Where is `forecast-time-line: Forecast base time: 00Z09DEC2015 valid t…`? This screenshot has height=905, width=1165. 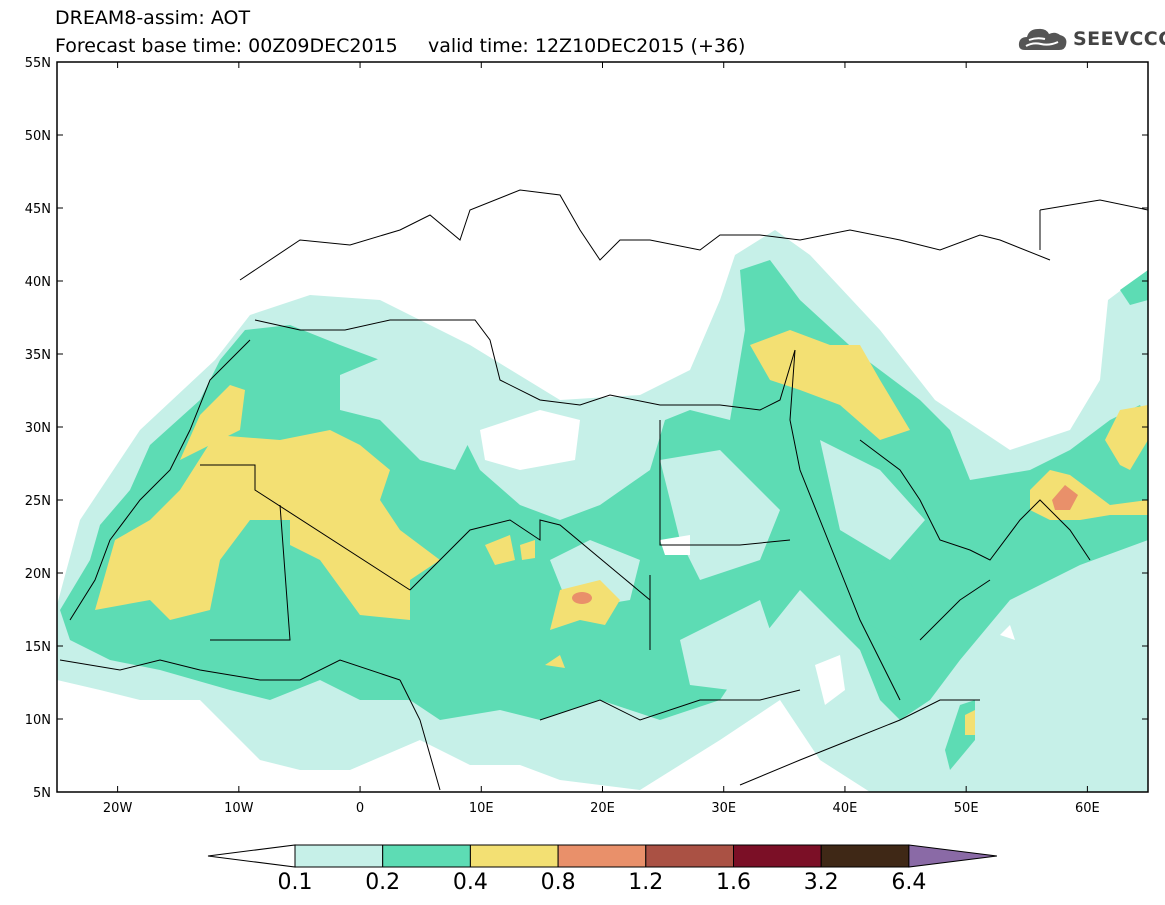 forecast-time-line: Forecast base time: 00Z09DEC2015 valid t… is located at coordinates (400, 46).